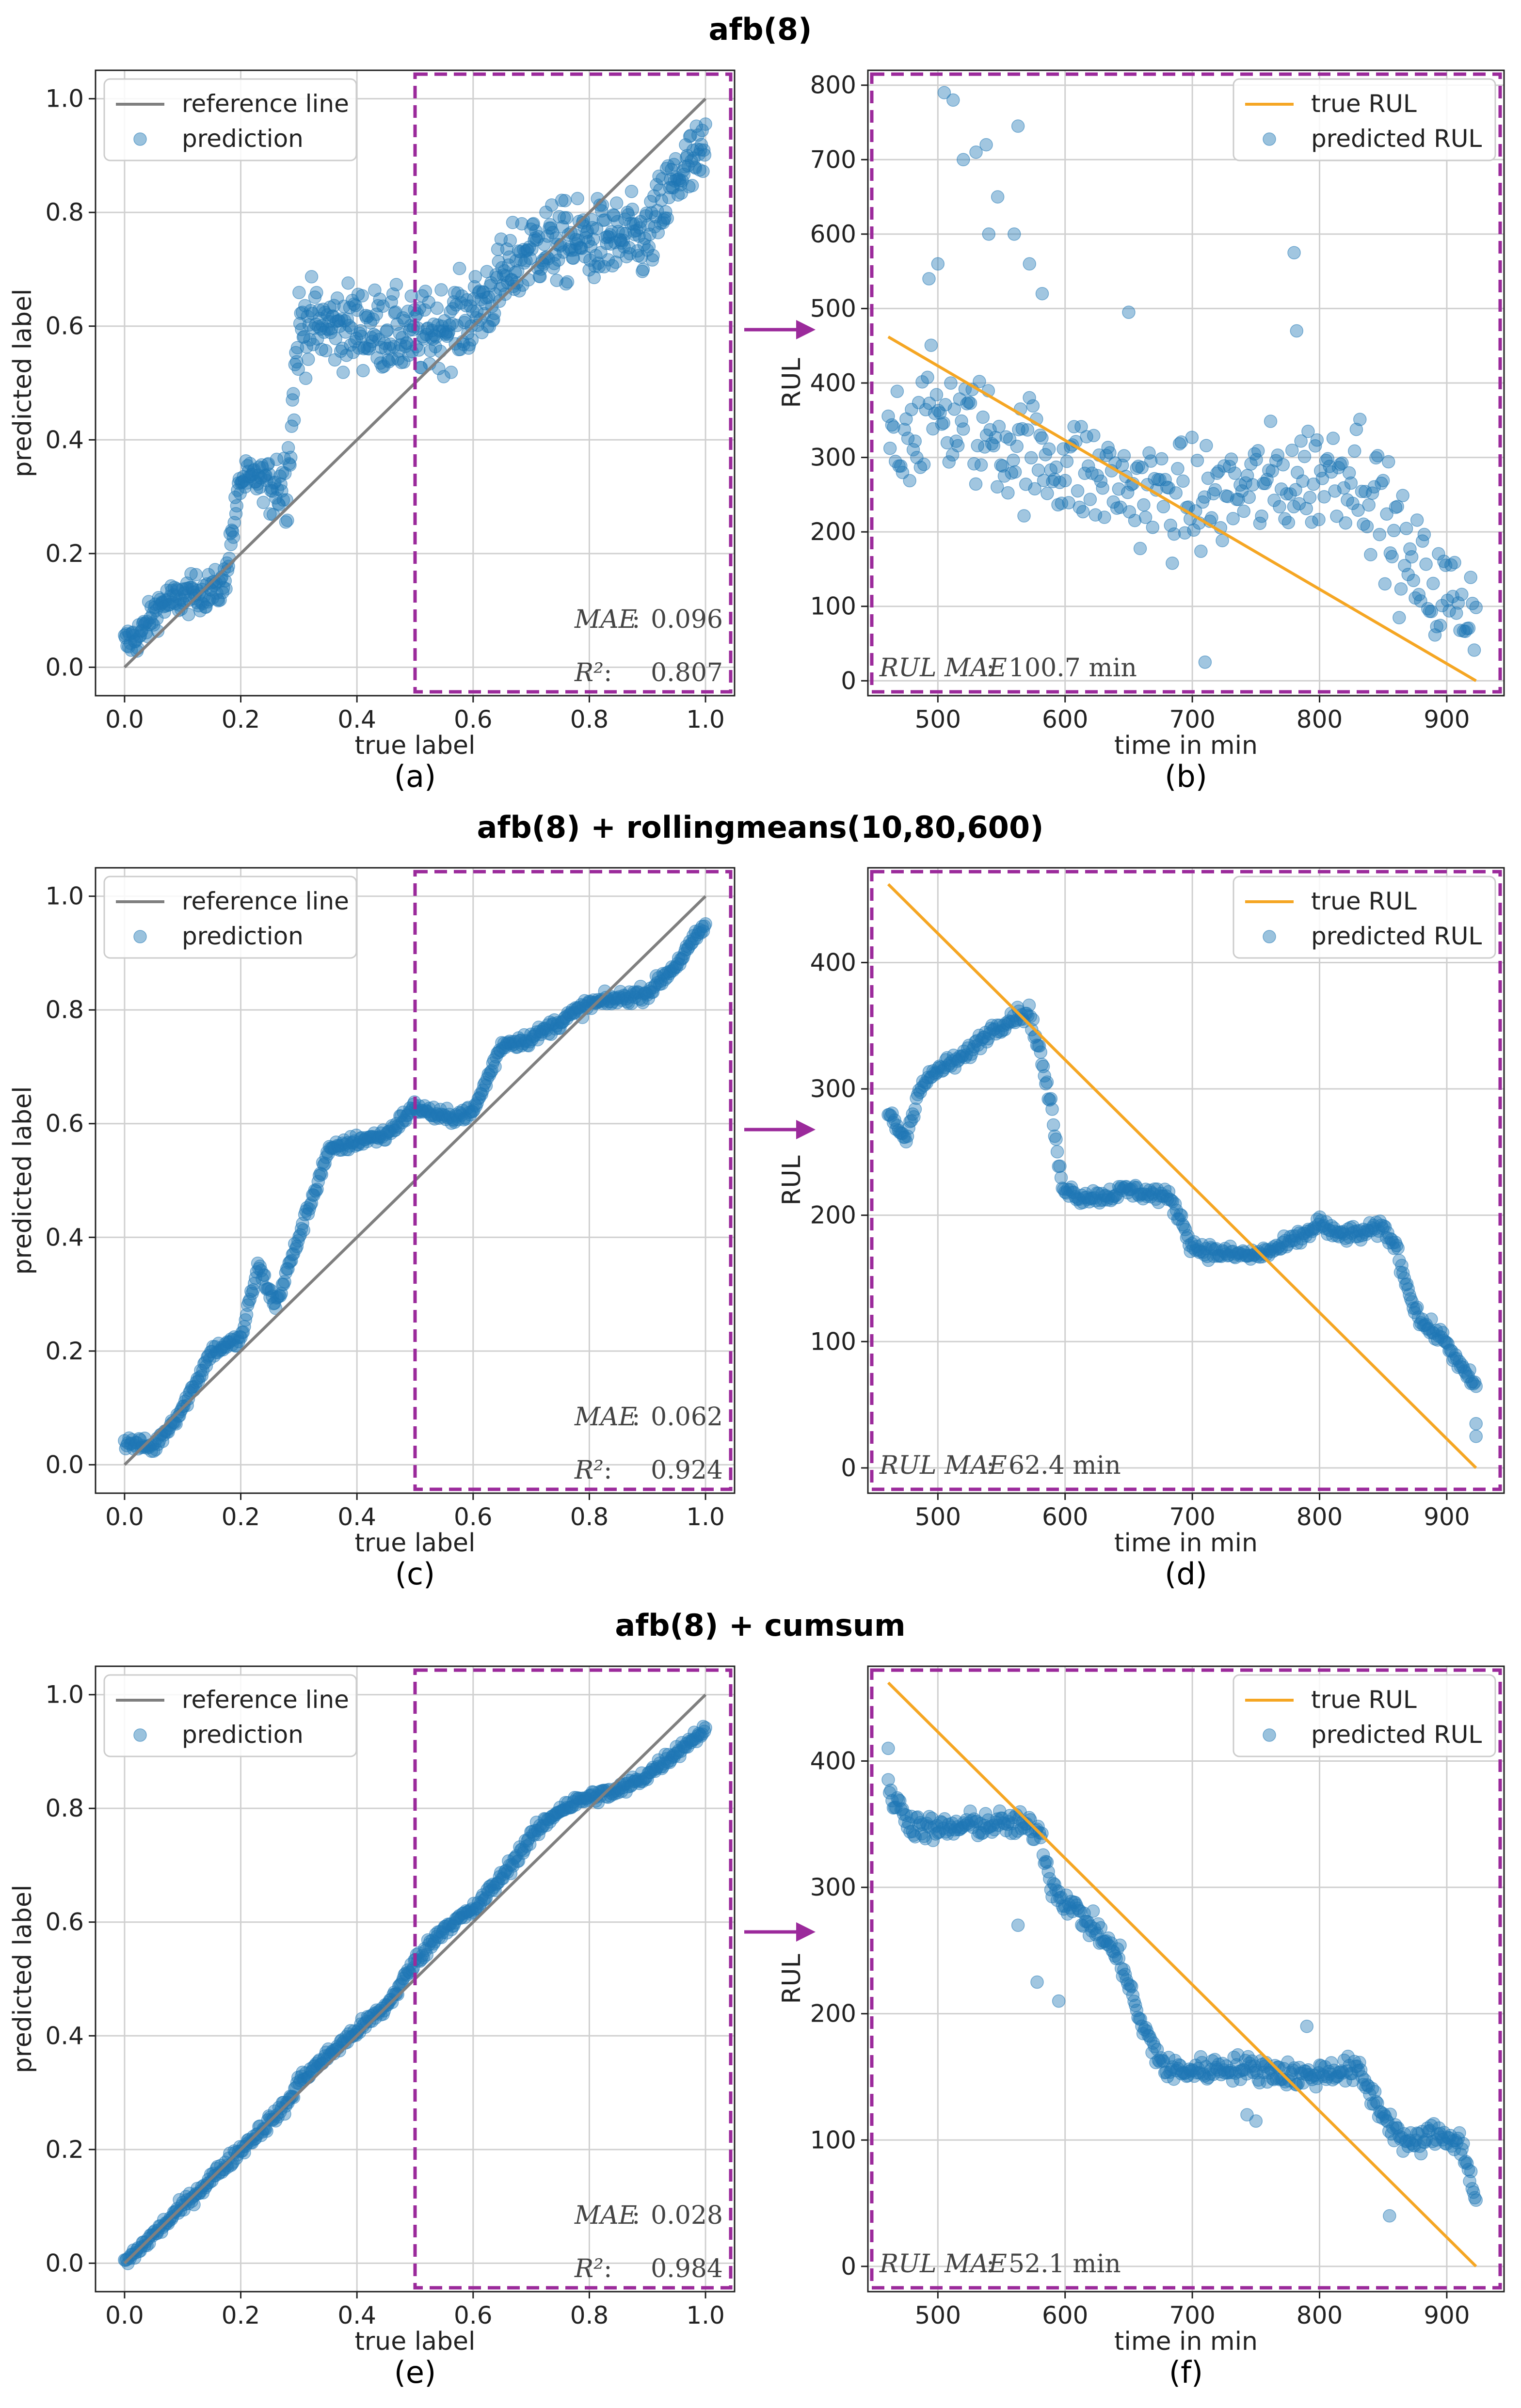 The width and height of the screenshot is (1521, 2408). Describe the element at coordinates (64, 326) in the screenshot. I see `y-tick-label: 0.6` at that location.